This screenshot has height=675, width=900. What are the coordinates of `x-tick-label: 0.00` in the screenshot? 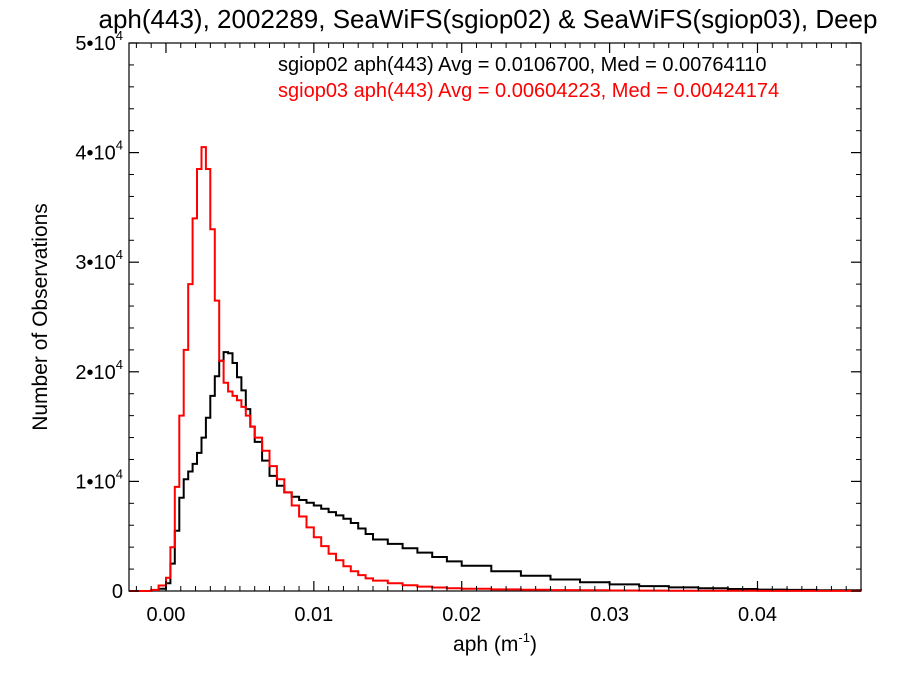 It's located at (166, 615).